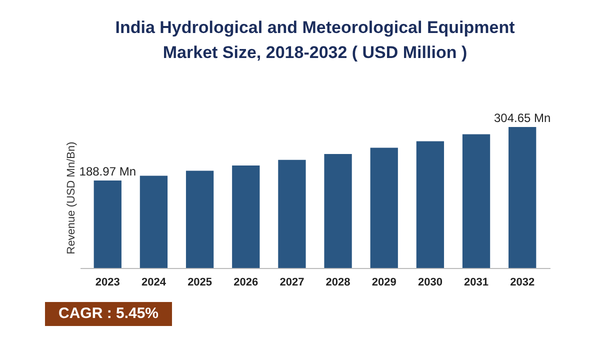 Image resolution: width=599 pixels, height=345 pixels. I want to click on x-tick-label: 2025, so click(200, 282).